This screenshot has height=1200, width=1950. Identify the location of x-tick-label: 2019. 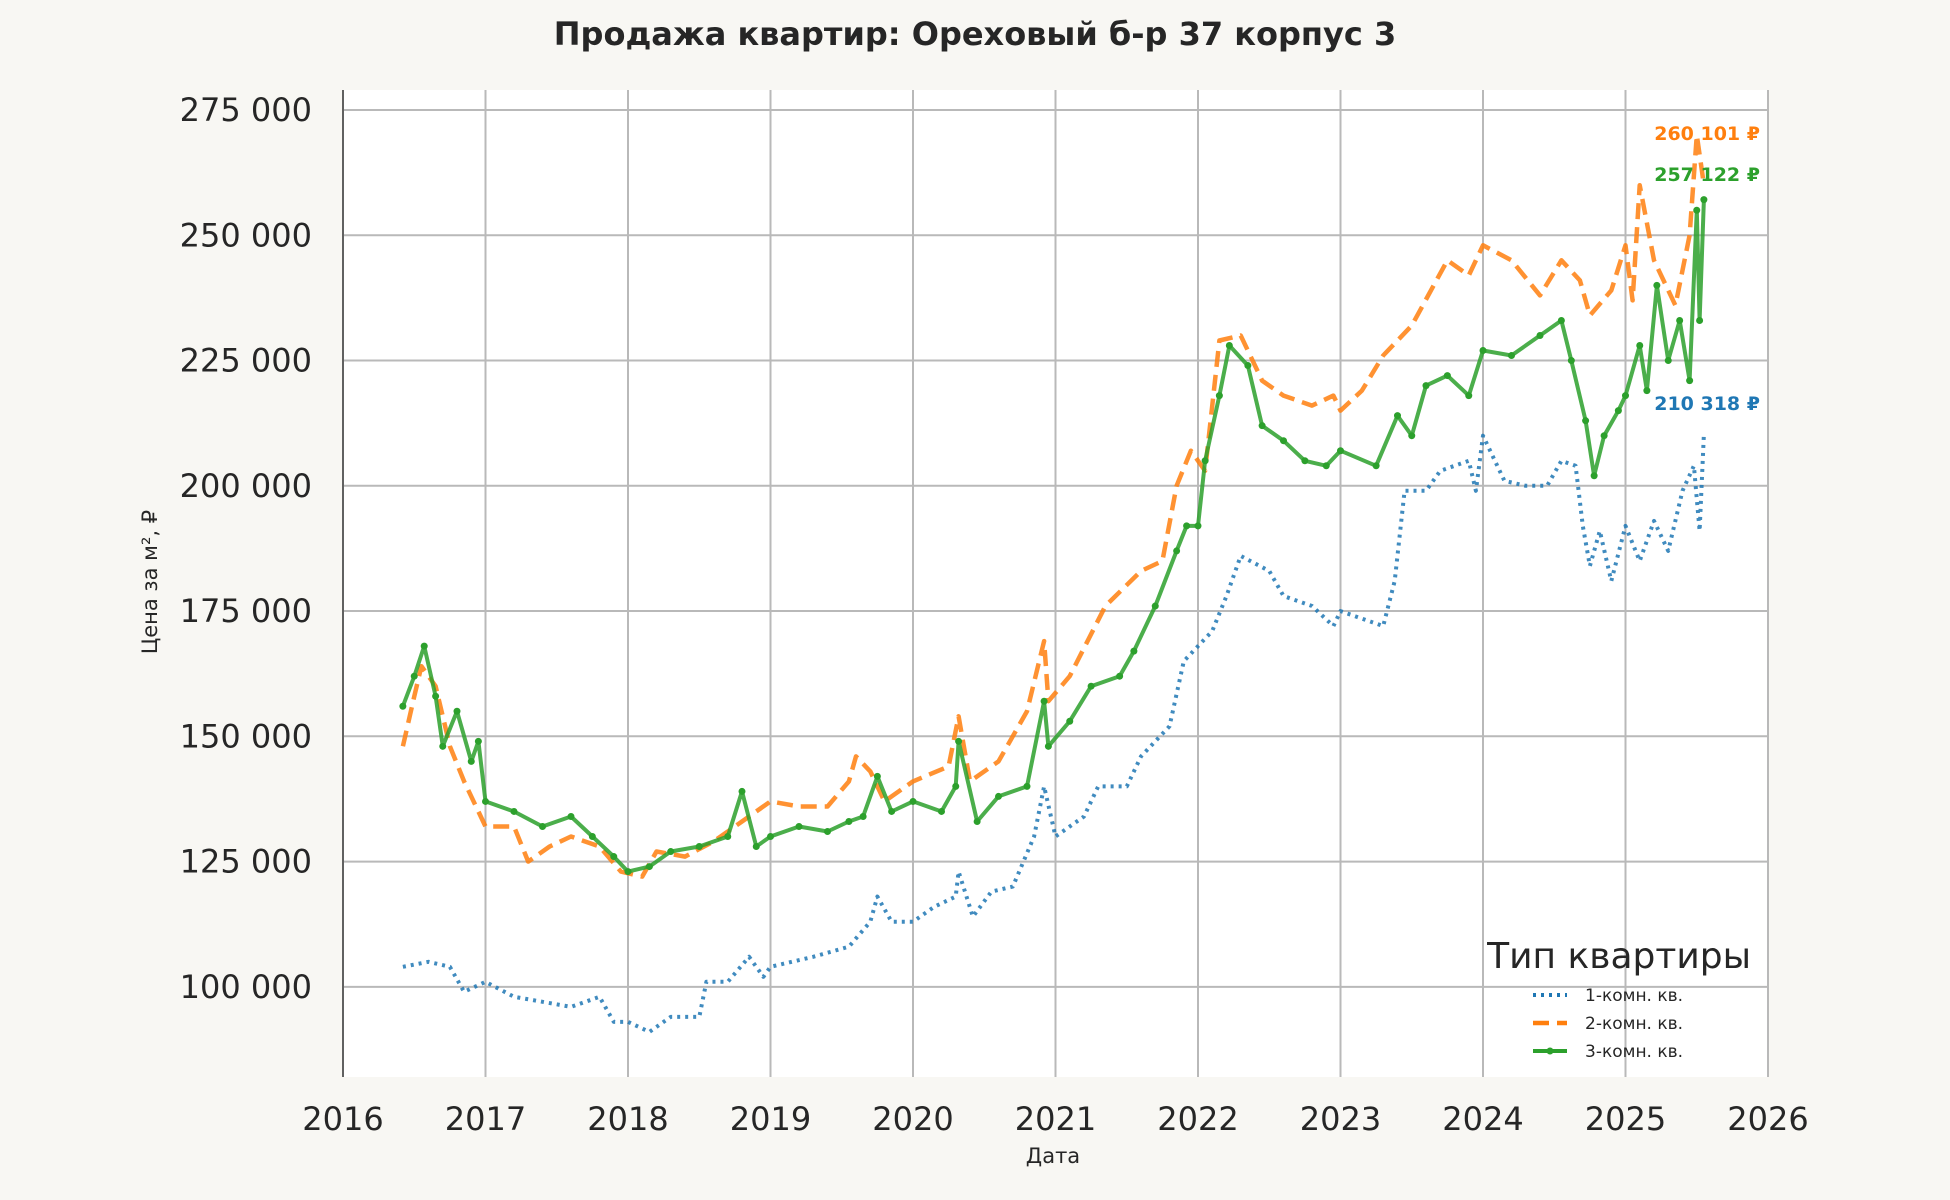
(770, 1119).